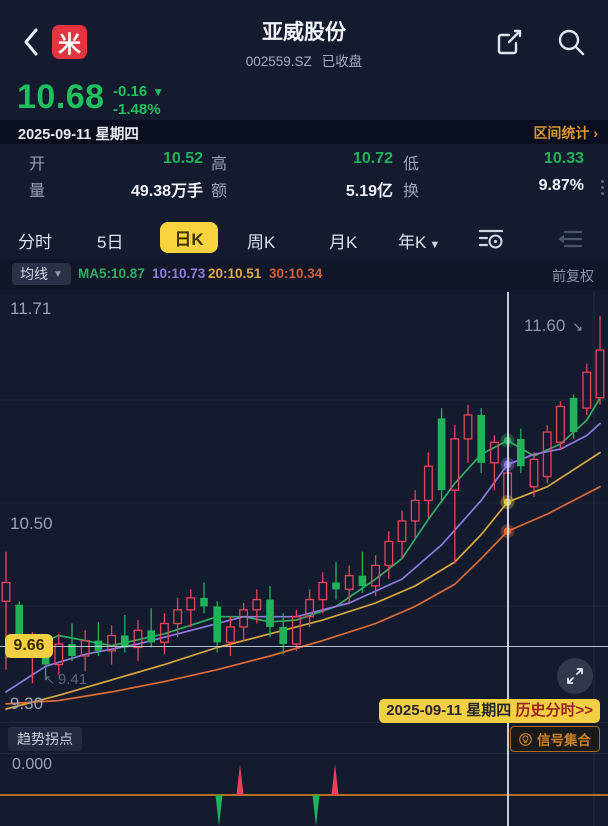 This screenshot has height=826, width=608. Describe the element at coordinates (555, 739) in the screenshot. I see `signal-collection-button: 信号集合` at that location.